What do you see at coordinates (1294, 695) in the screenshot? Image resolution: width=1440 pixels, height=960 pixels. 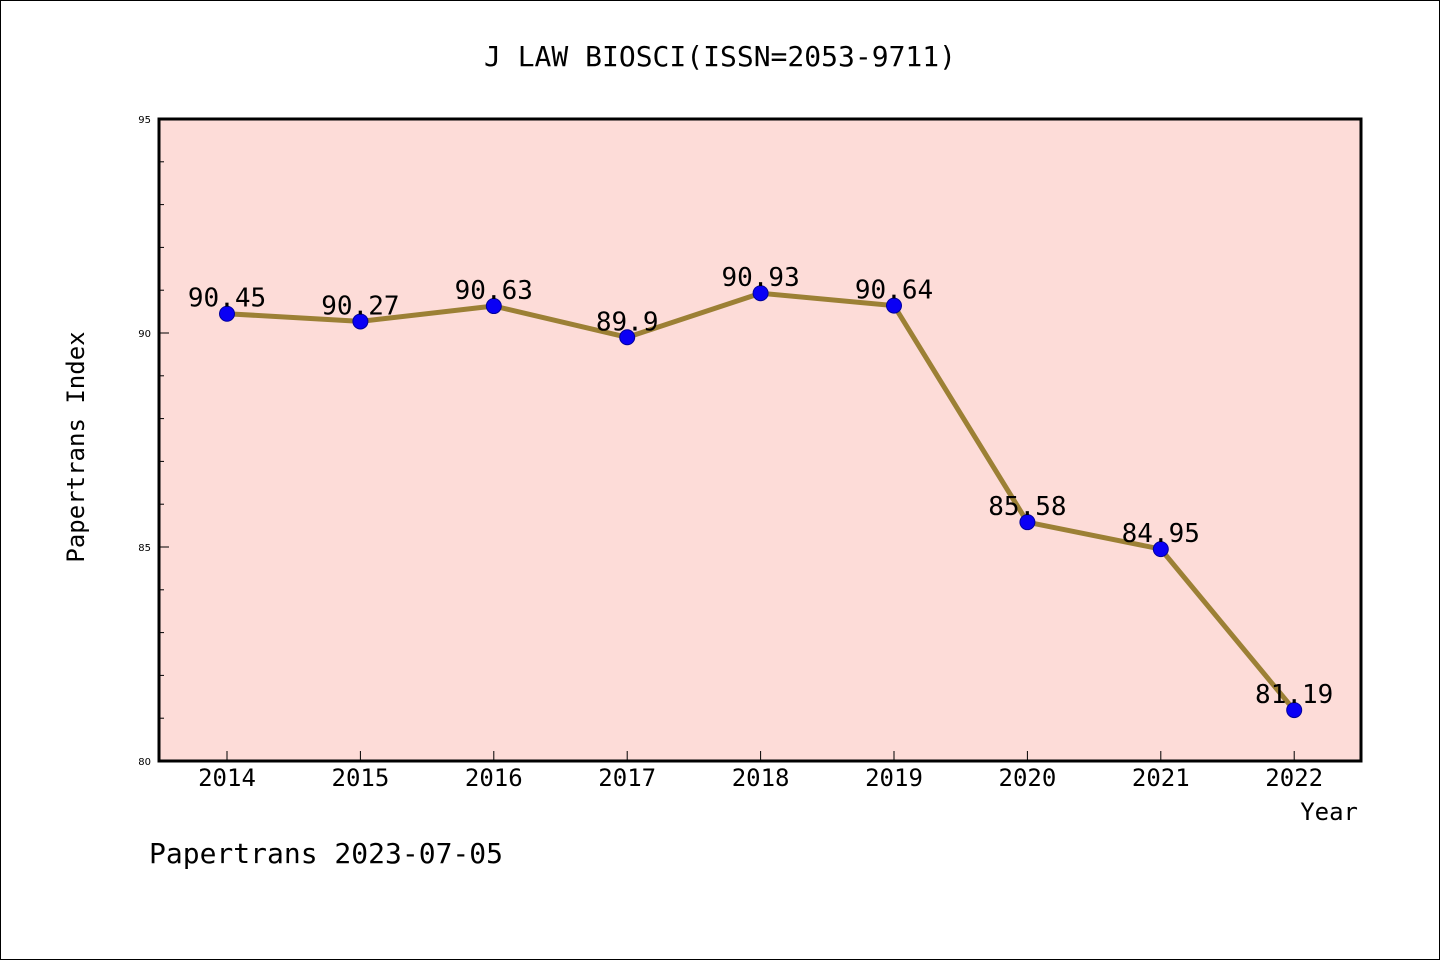 I see `data-value-label: 81.19` at bounding box center [1294, 695].